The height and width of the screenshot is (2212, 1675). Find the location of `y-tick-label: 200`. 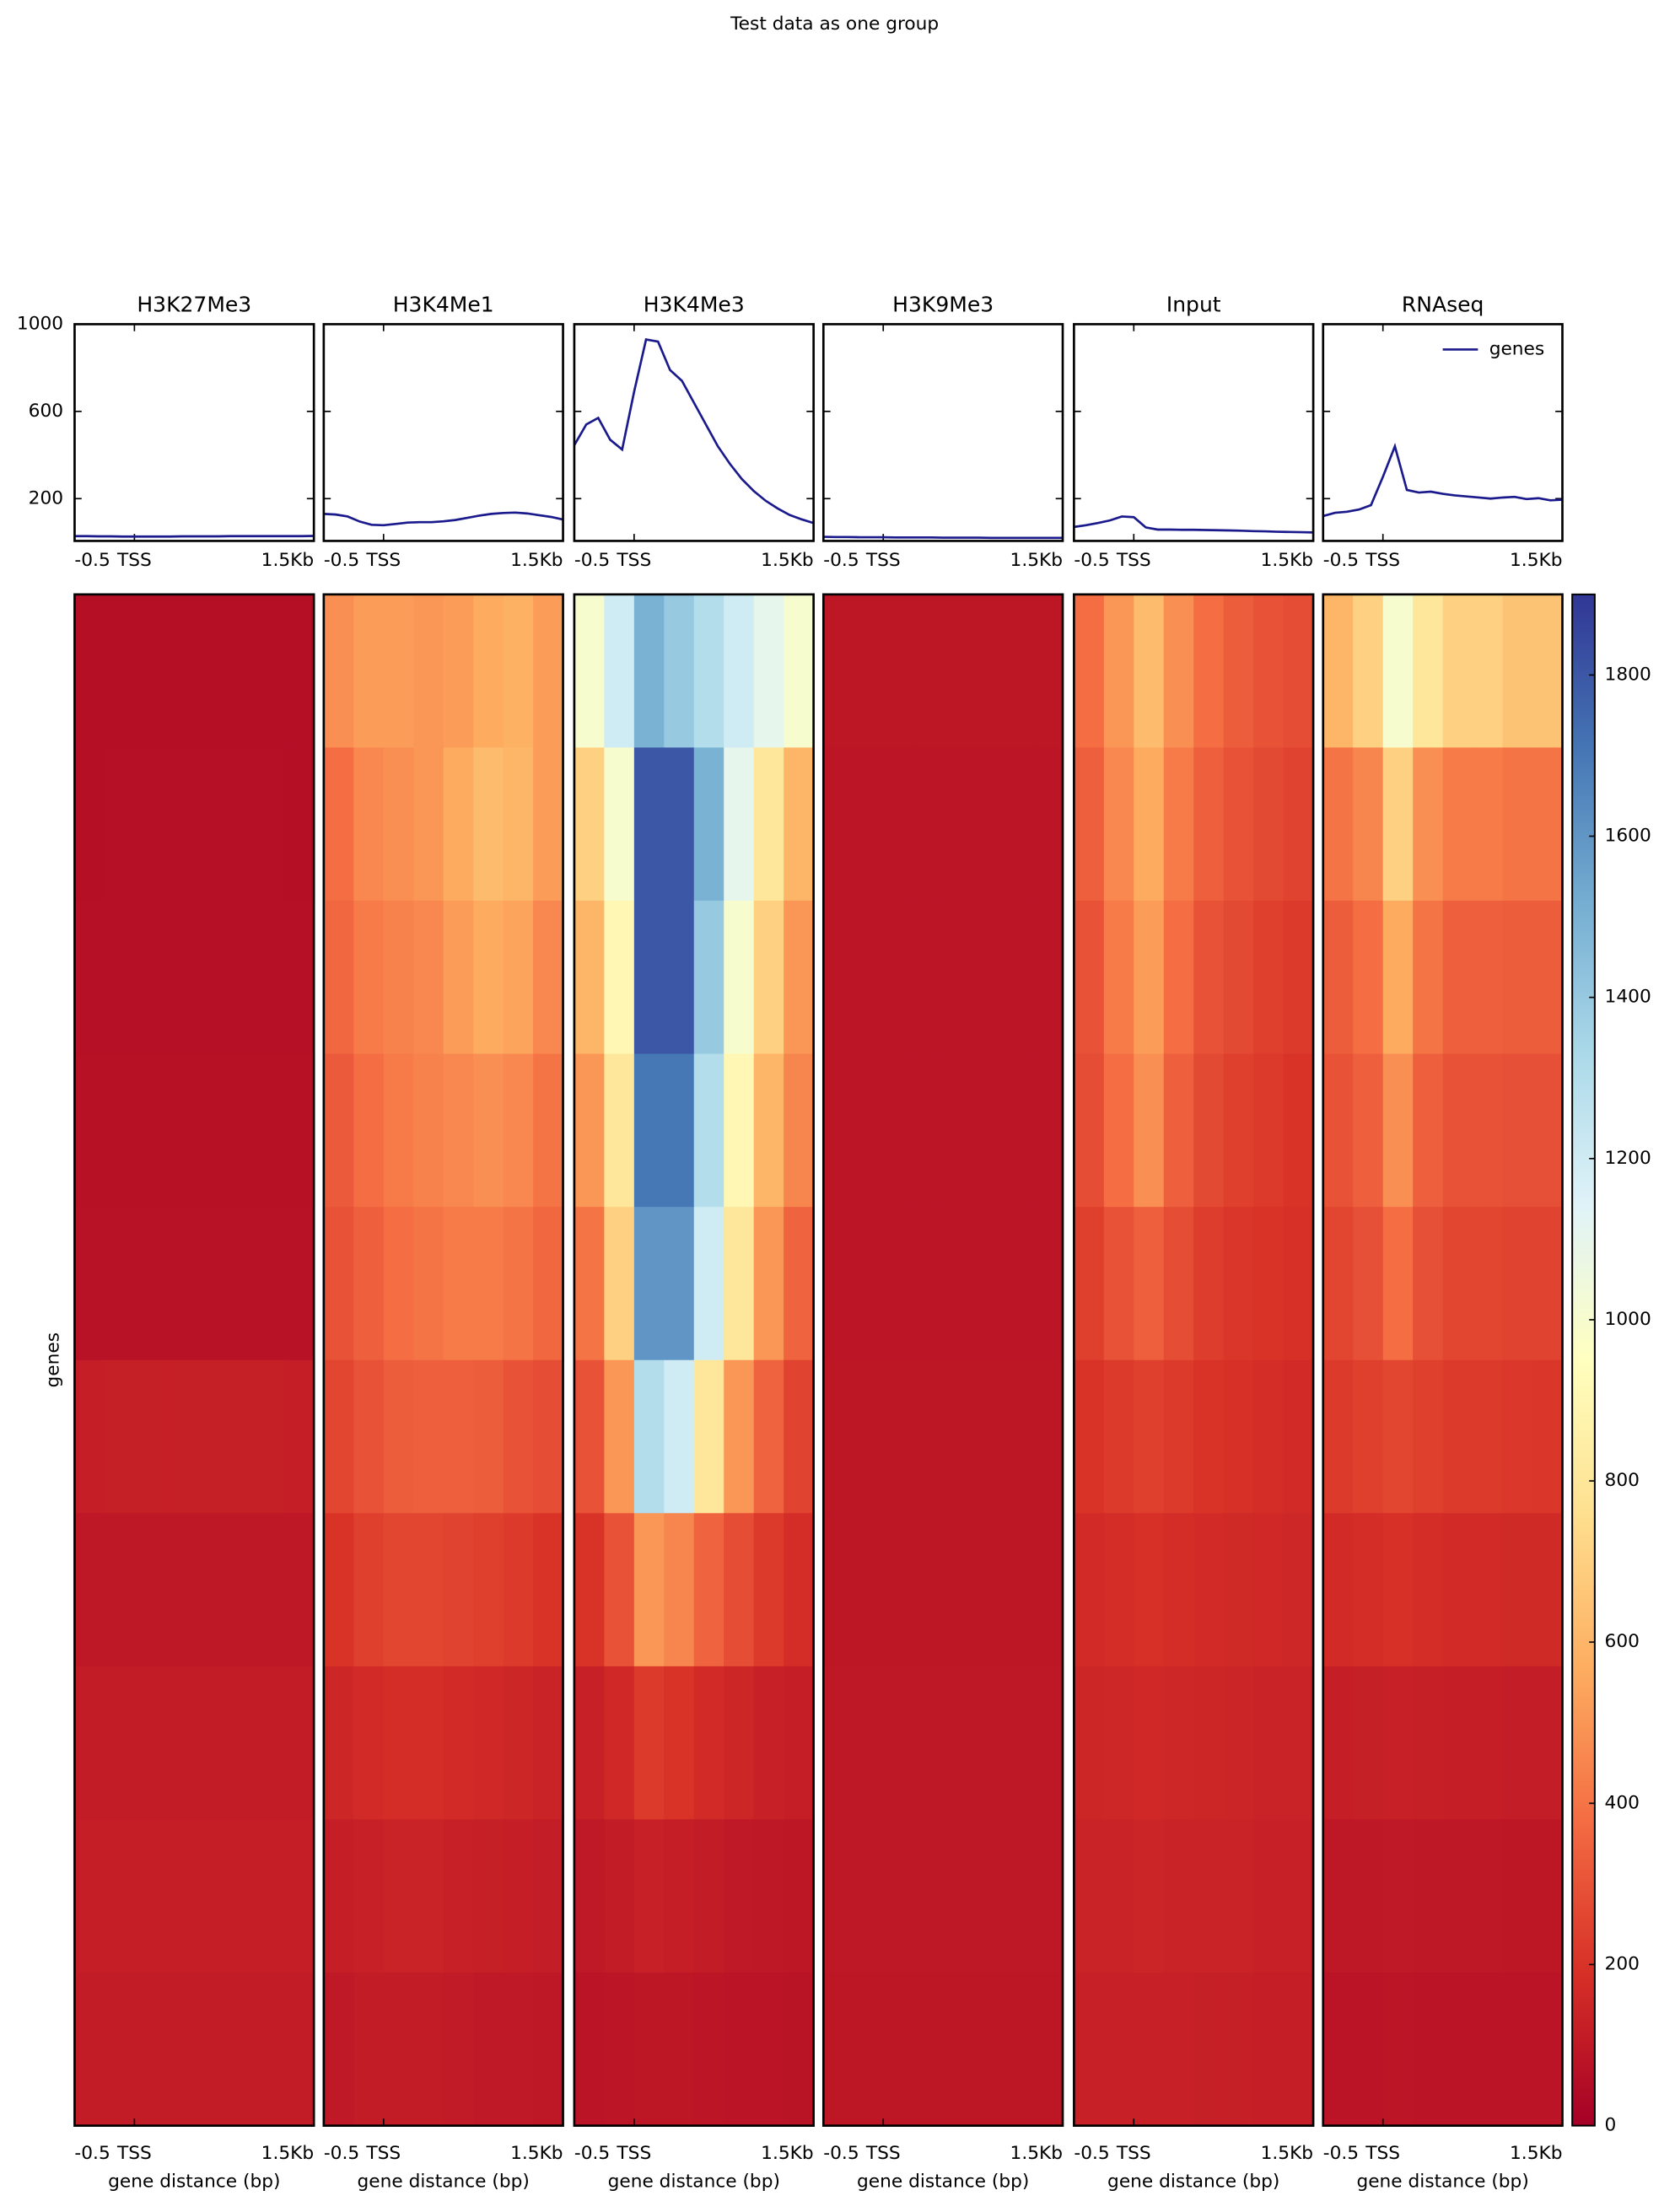

y-tick-label: 200 is located at coordinates (46, 498).